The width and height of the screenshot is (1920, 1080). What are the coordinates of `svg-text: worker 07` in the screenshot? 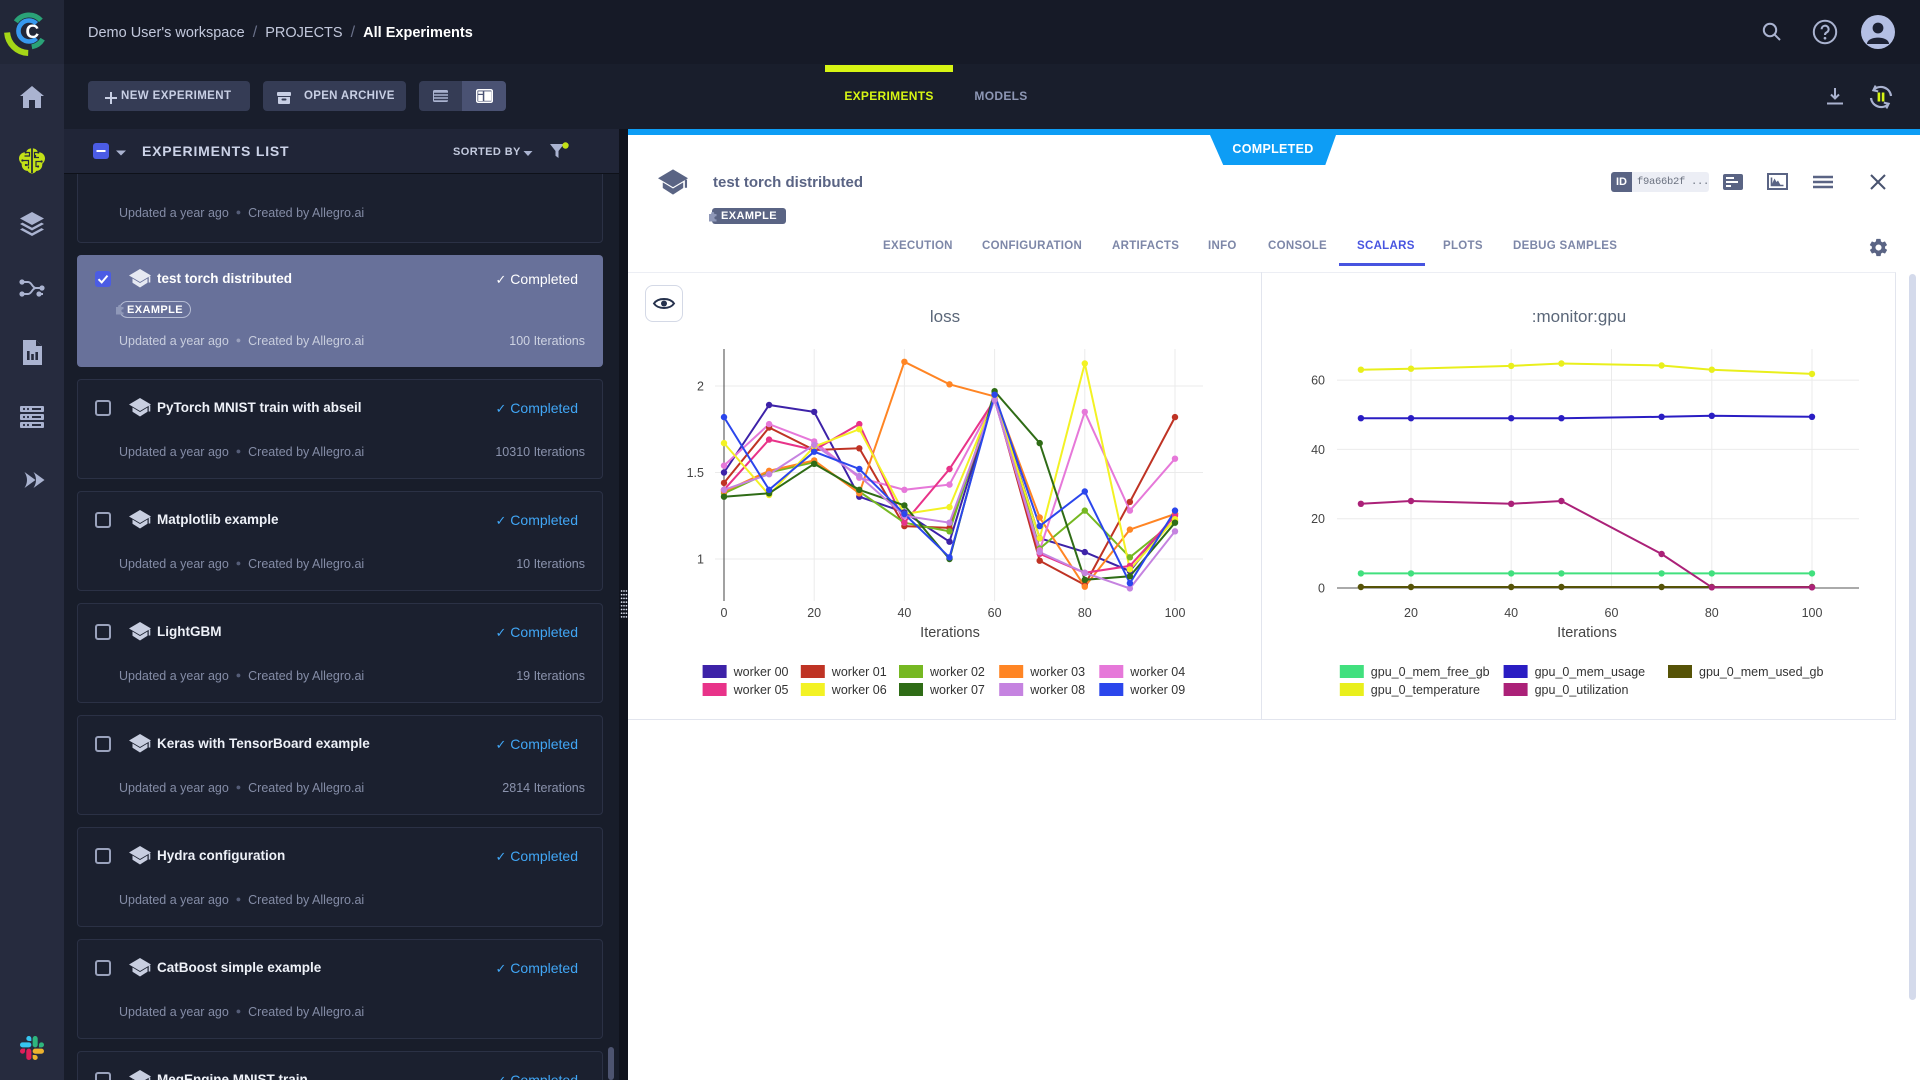 It's located at (957, 690).